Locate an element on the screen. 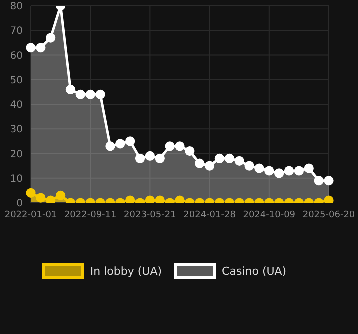  x-tick-label: 2024-10-09 is located at coordinates (269, 215).